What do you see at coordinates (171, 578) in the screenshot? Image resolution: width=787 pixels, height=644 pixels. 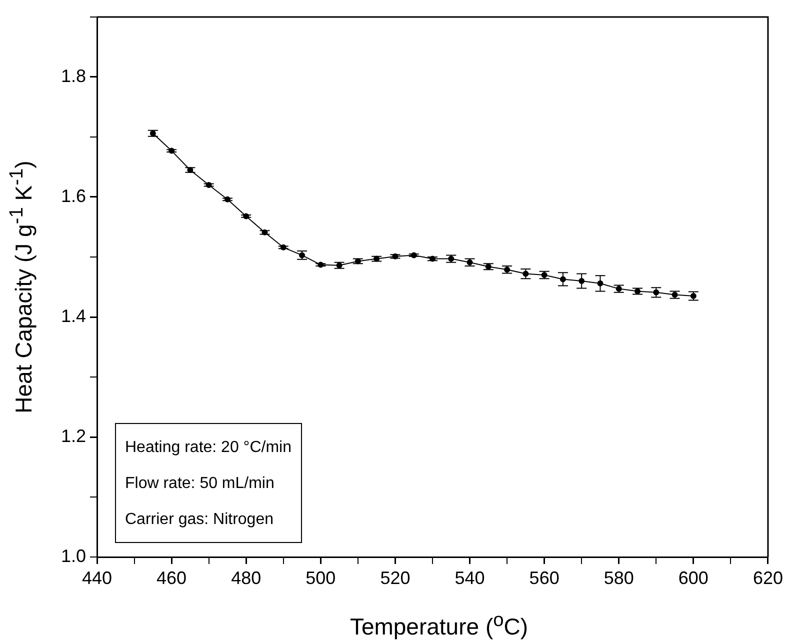 I see `x-tick-label: 460` at bounding box center [171, 578].